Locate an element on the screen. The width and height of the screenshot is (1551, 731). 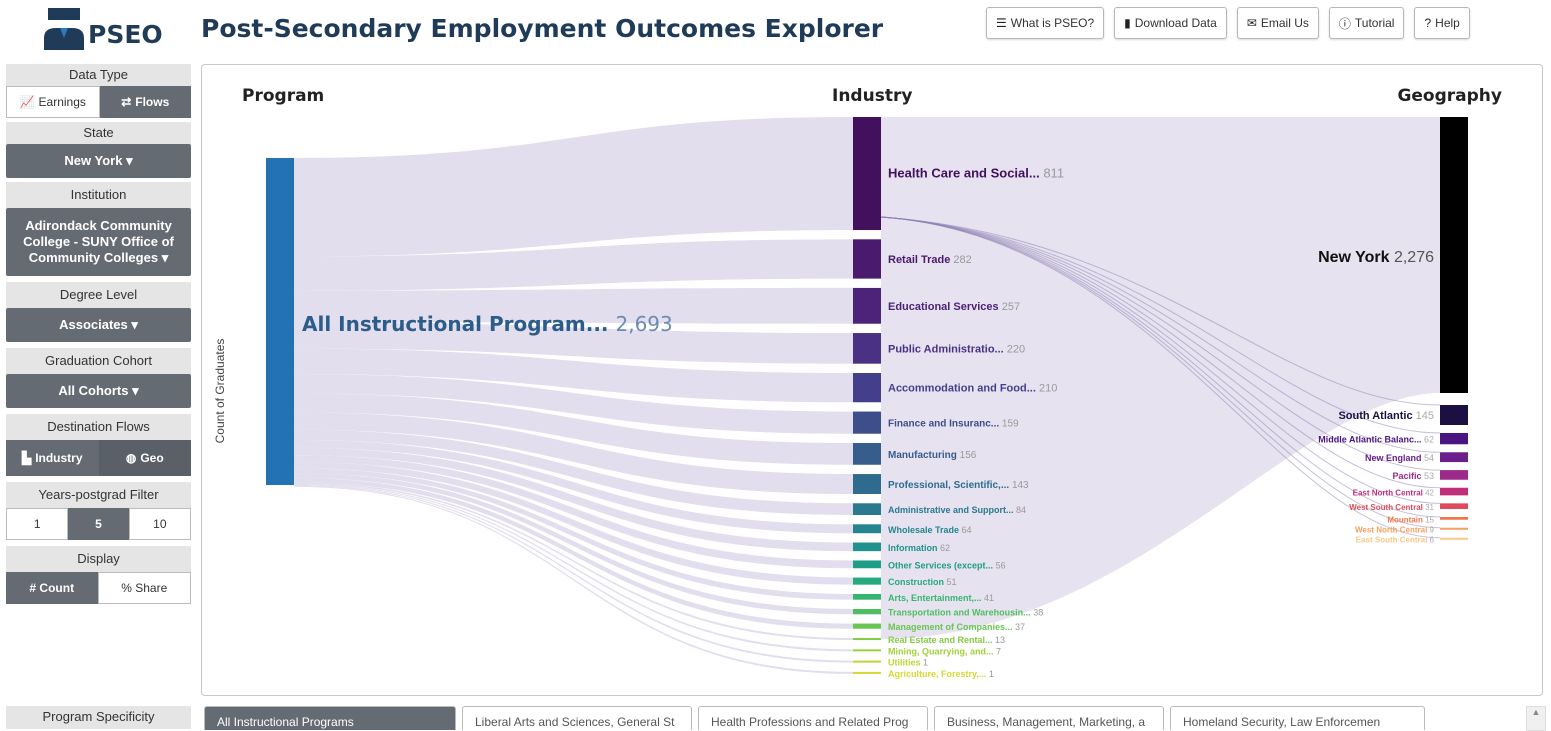
tab-business: Business, Management, Marketing, a is located at coordinates (1049, 718).